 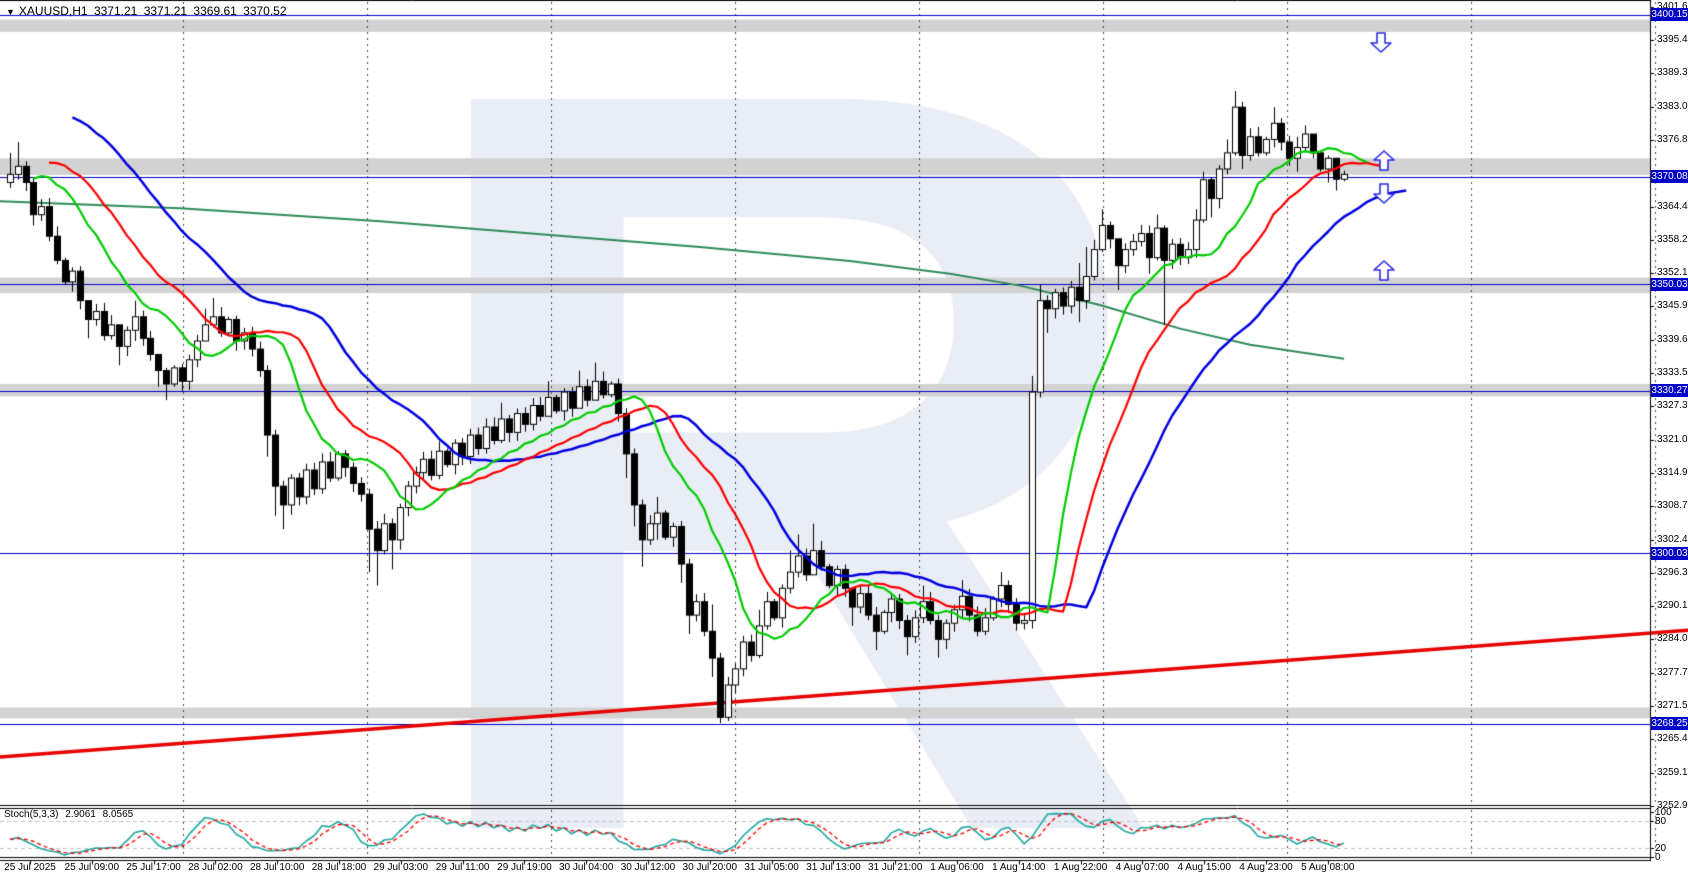 What do you see at coordinates (1672, 606) in the screenshot?
I see `price-axis-tick: 3290.15` at bounding box center [1672, 606].